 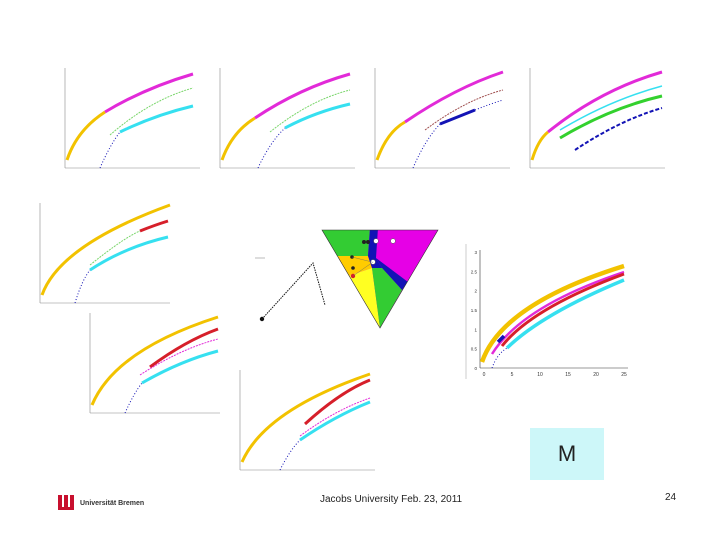 I want to click on y-tick-label: 0.5, so click(x=474, y=349).